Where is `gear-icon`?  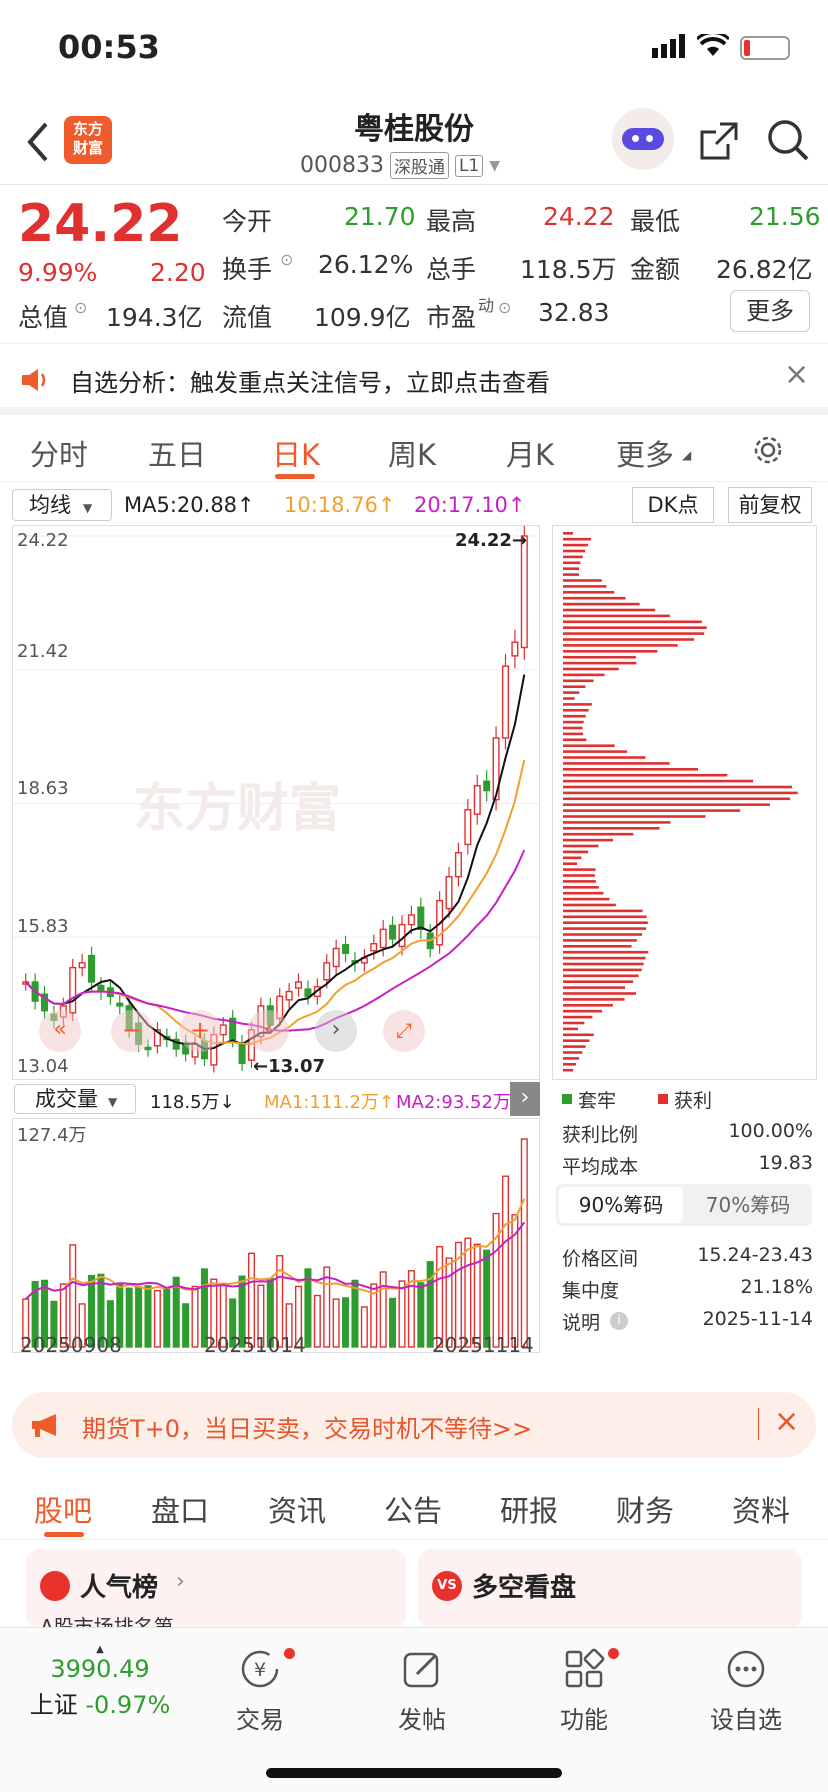
gear-icon is located at coordinates (768, 450).